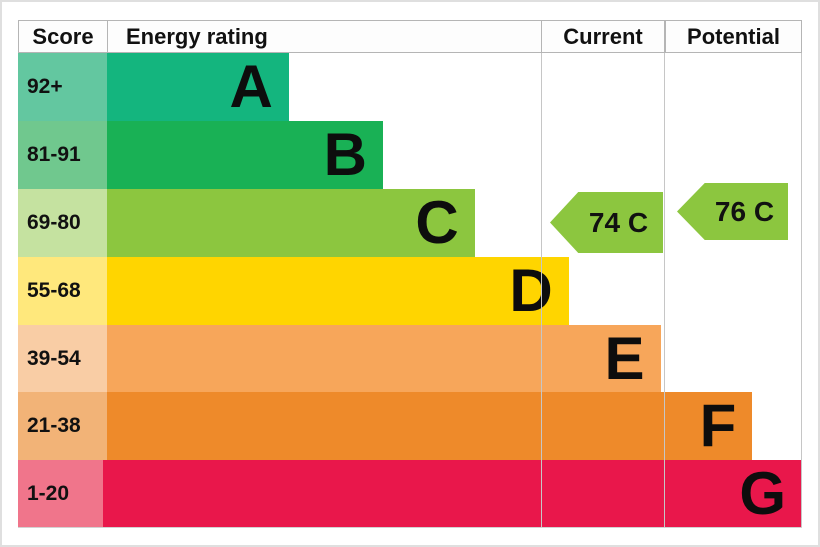  I want to click on rating-letter-c: C, so click(437, 222).